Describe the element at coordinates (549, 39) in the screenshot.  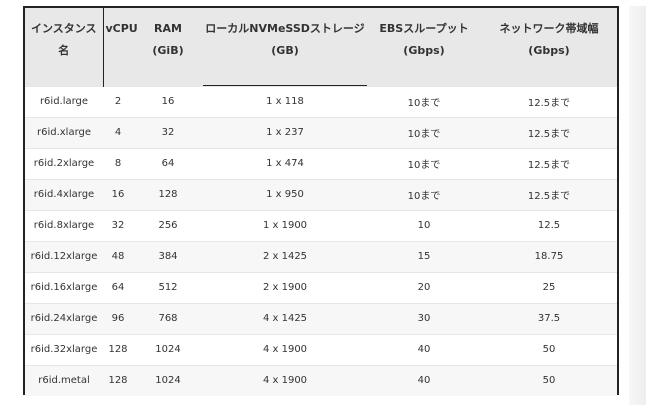
I see `header-network-bandwidth: ネットワーク帯域幅 (Gbps)` at that location.